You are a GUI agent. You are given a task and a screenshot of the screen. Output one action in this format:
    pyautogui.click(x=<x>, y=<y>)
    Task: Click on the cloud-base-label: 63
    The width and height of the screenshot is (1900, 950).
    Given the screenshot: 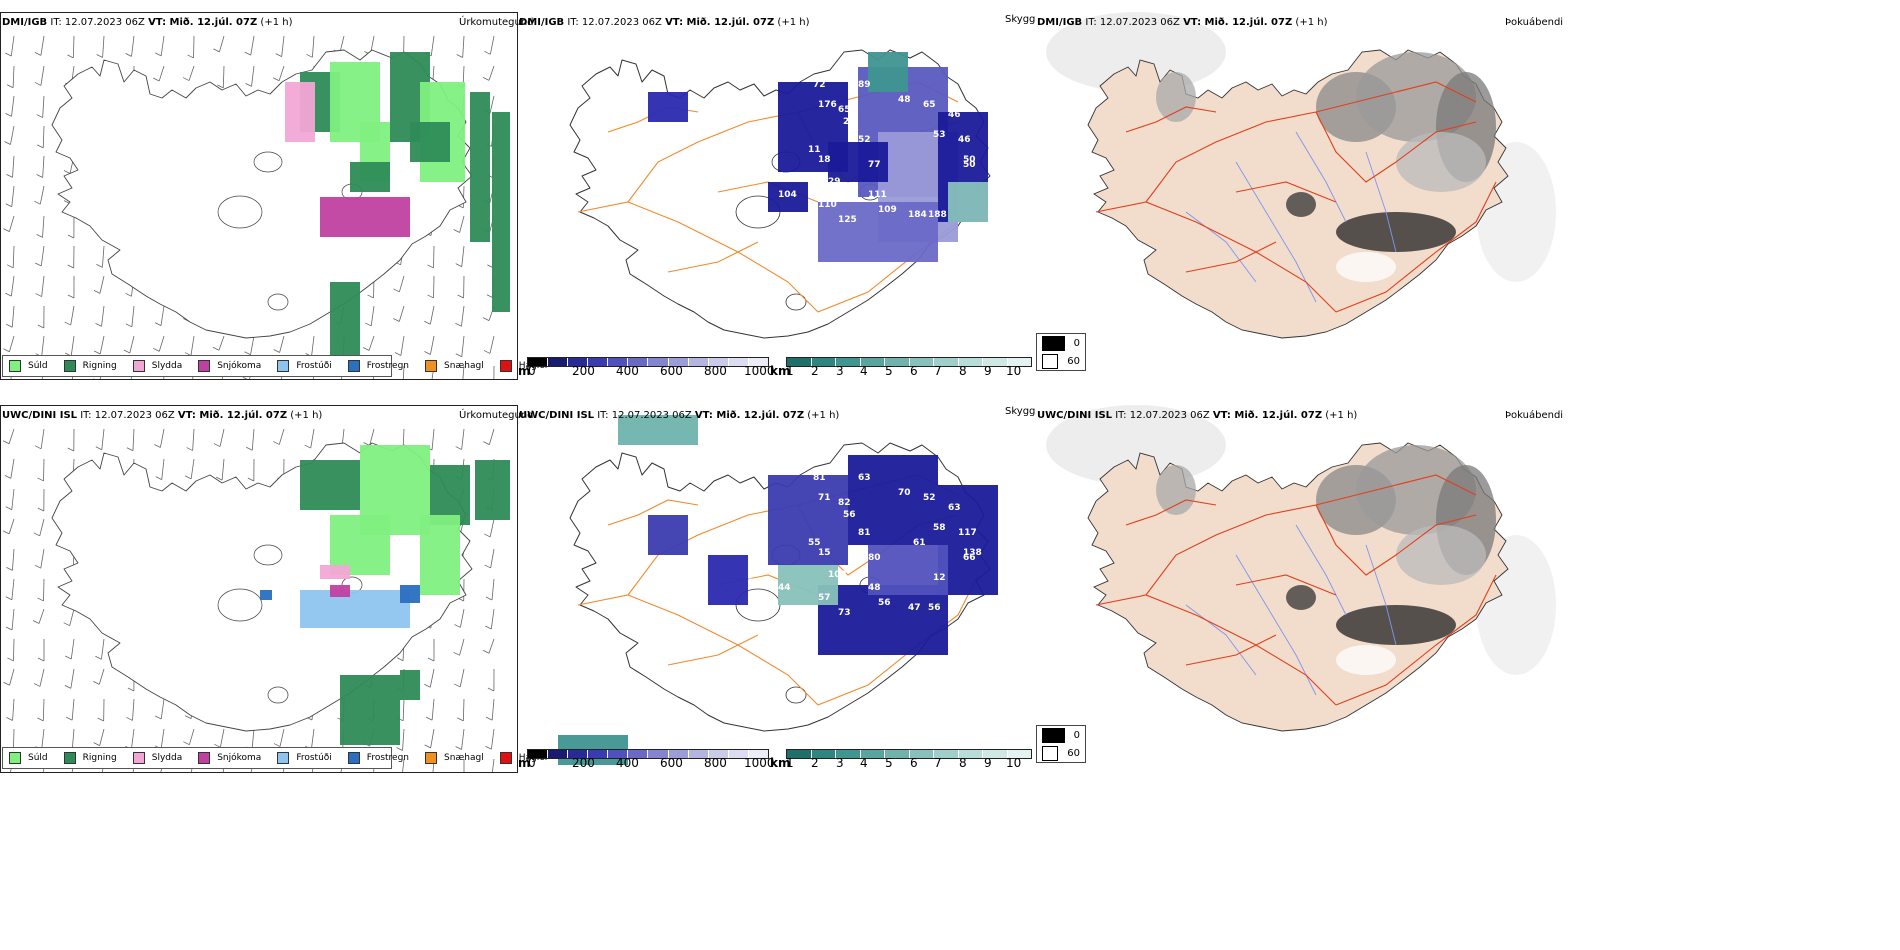 What is the action you would take?
    pyautogui.click(x=864, y=478)
    